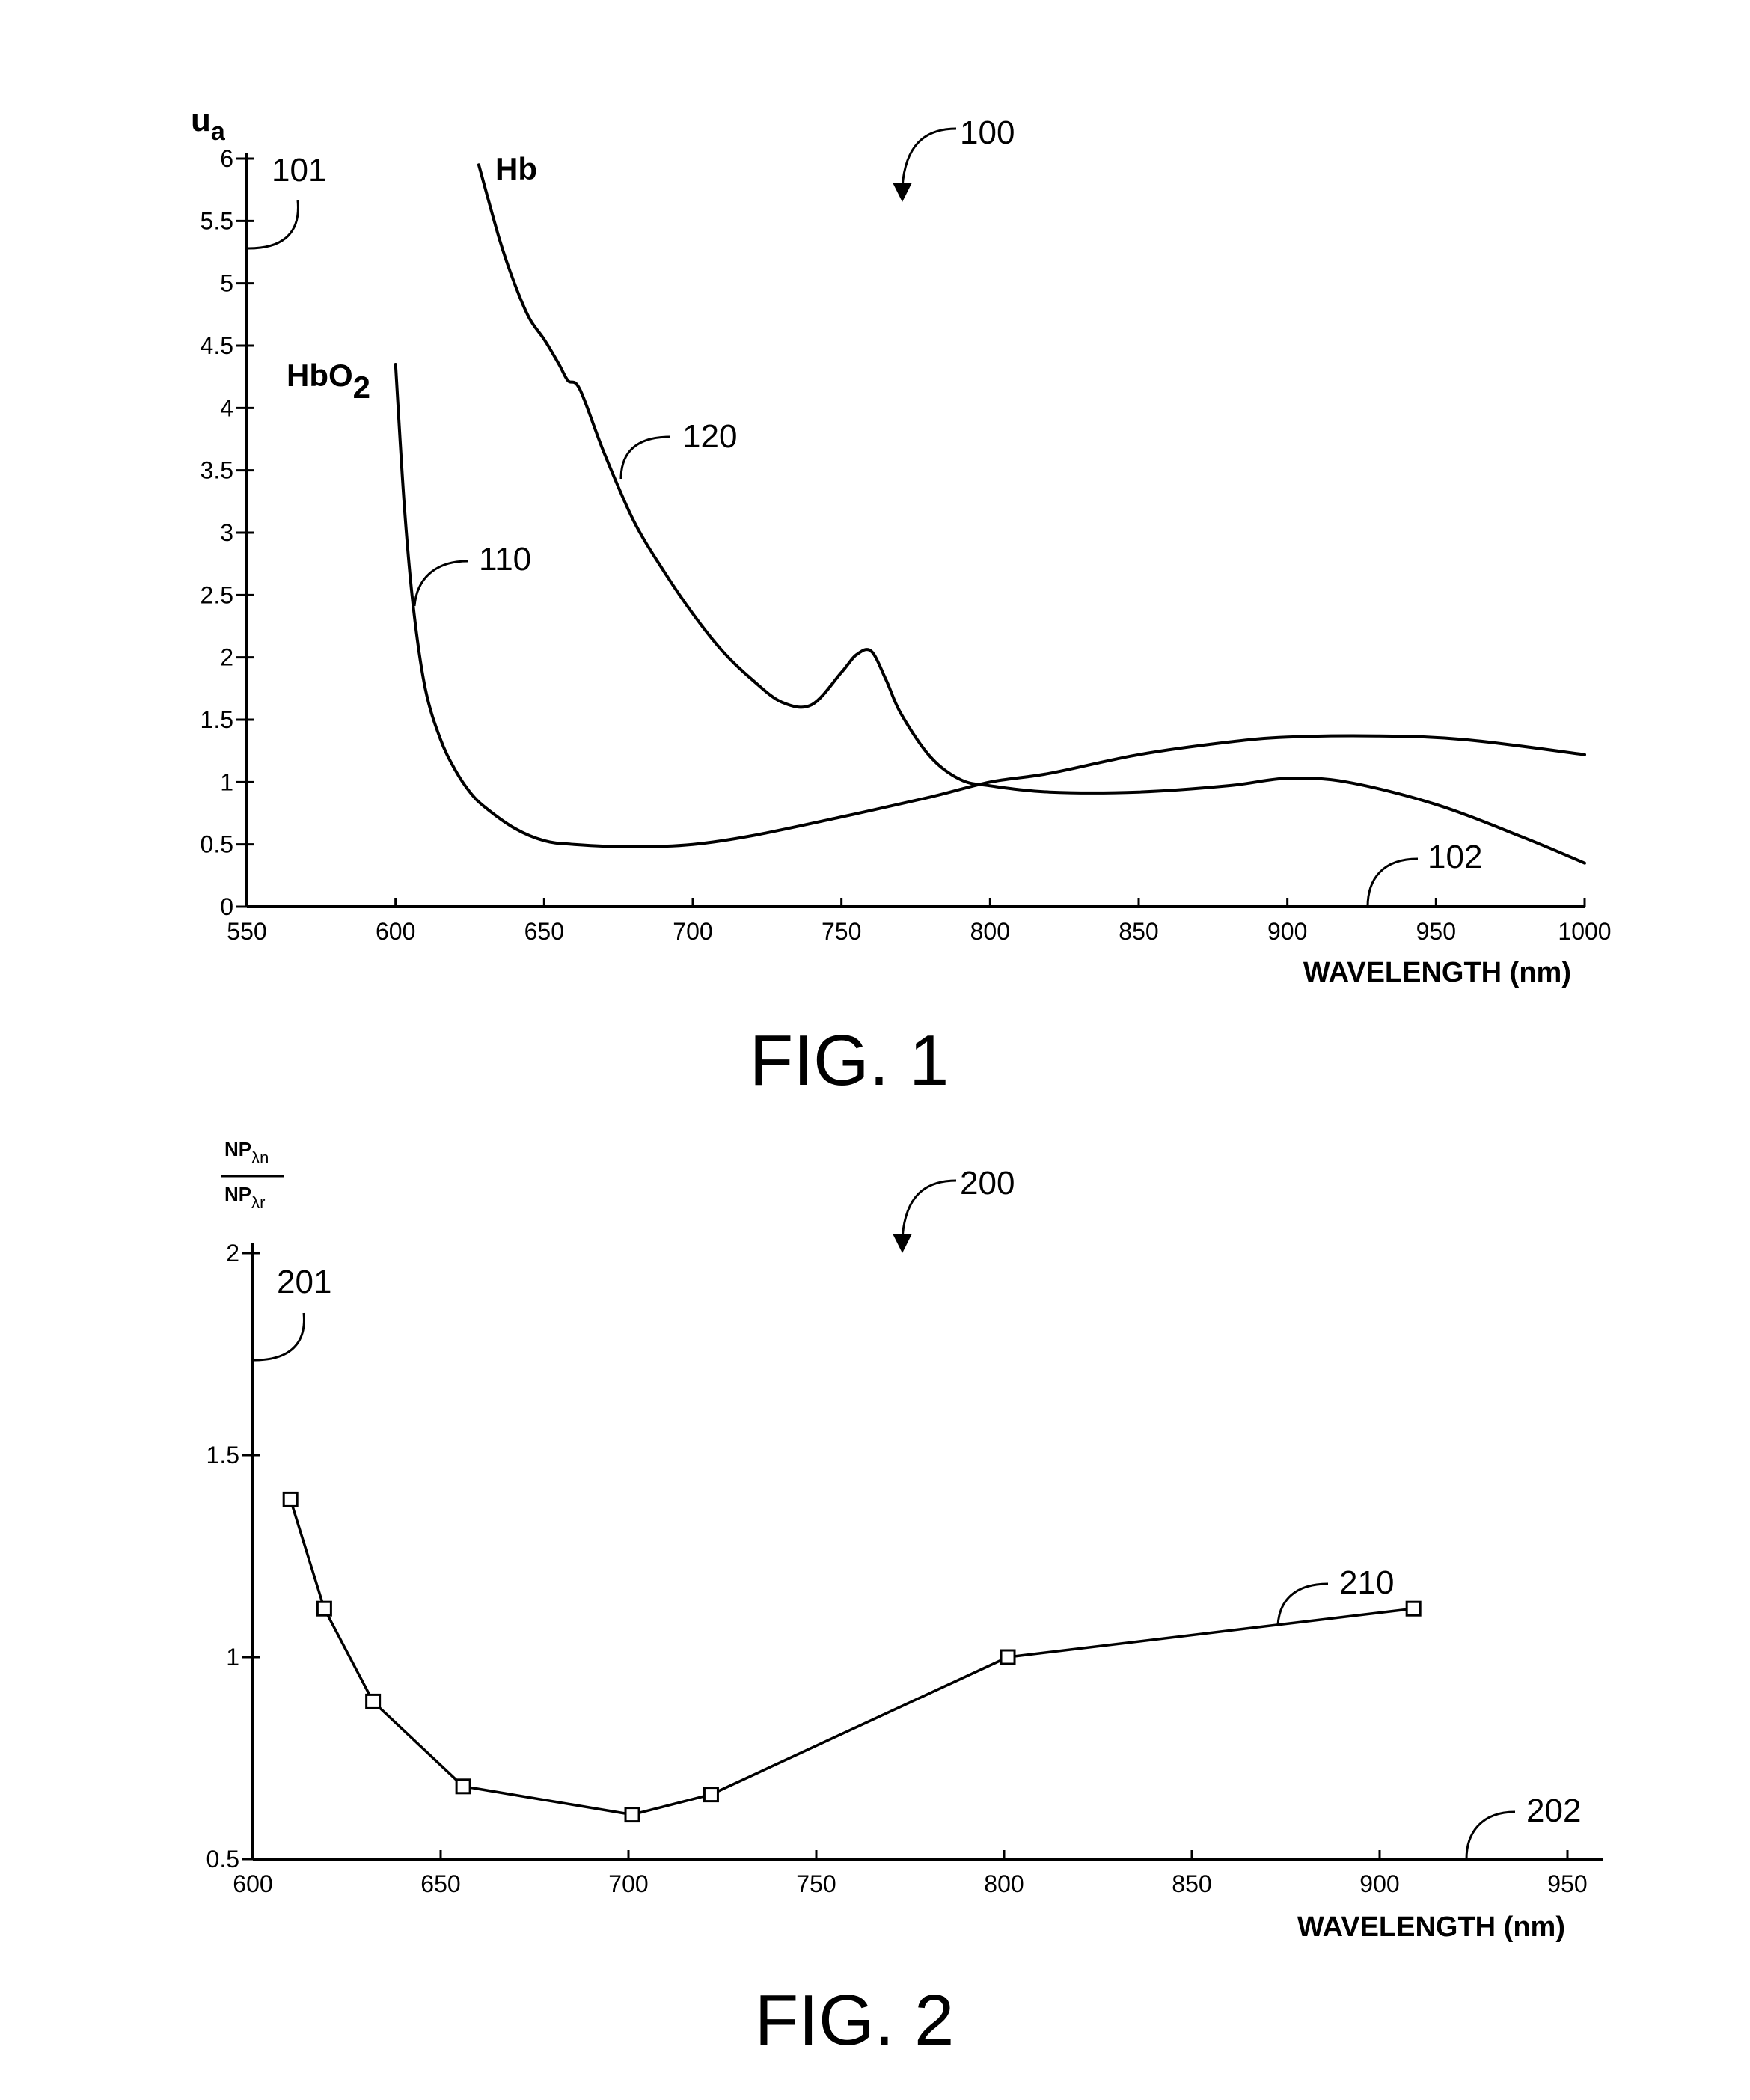  I want to click on fig2-y-num-sub: λn, so click(260, 1157).